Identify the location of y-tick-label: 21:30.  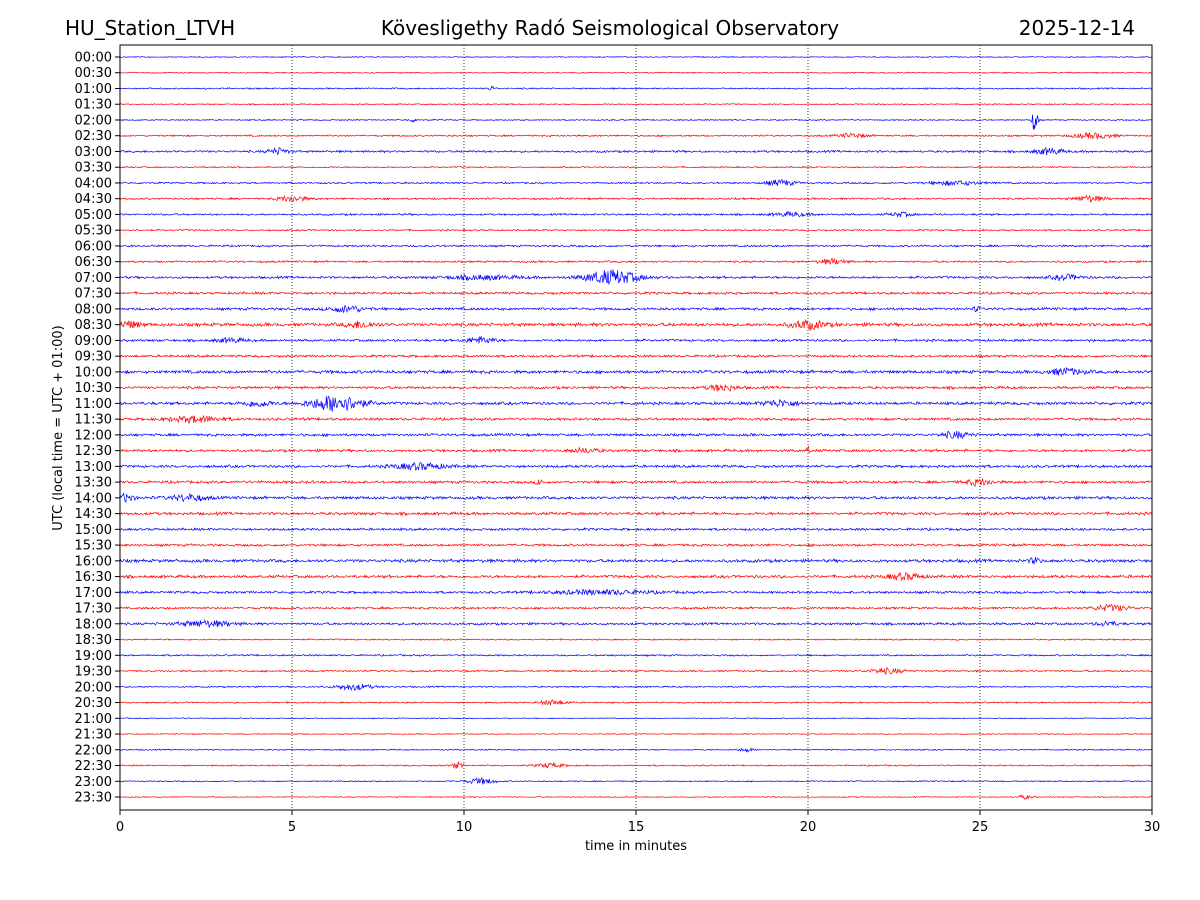
(93, 735).